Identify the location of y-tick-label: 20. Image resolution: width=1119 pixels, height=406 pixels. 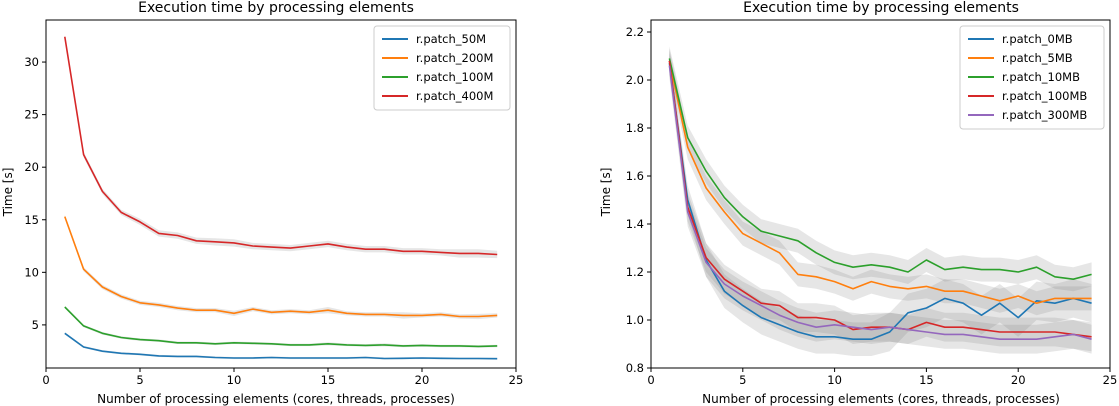
(31, 167).